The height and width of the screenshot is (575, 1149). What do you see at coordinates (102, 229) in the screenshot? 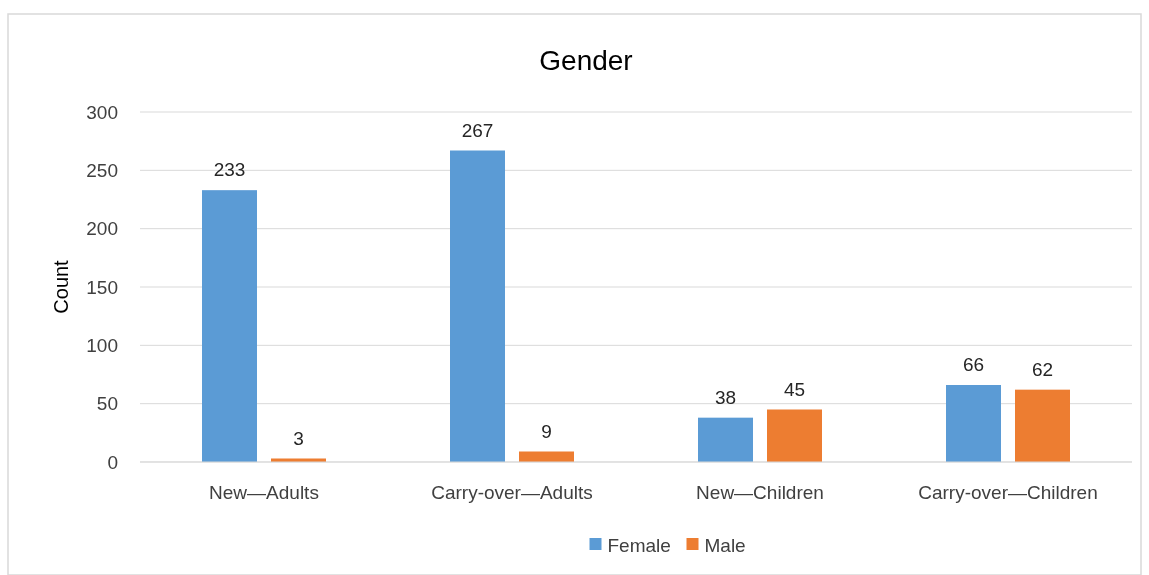
I see `y-tick-label: 200` at bounding box center [102, 229].